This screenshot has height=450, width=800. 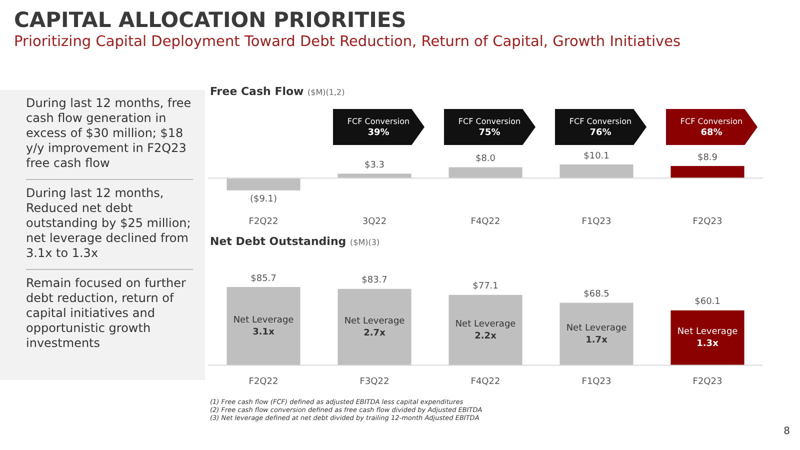 What do you see at coordinates (597, 156) in the screenshot?
I see `data-label: $10.1` at bounding box center [597, 156].